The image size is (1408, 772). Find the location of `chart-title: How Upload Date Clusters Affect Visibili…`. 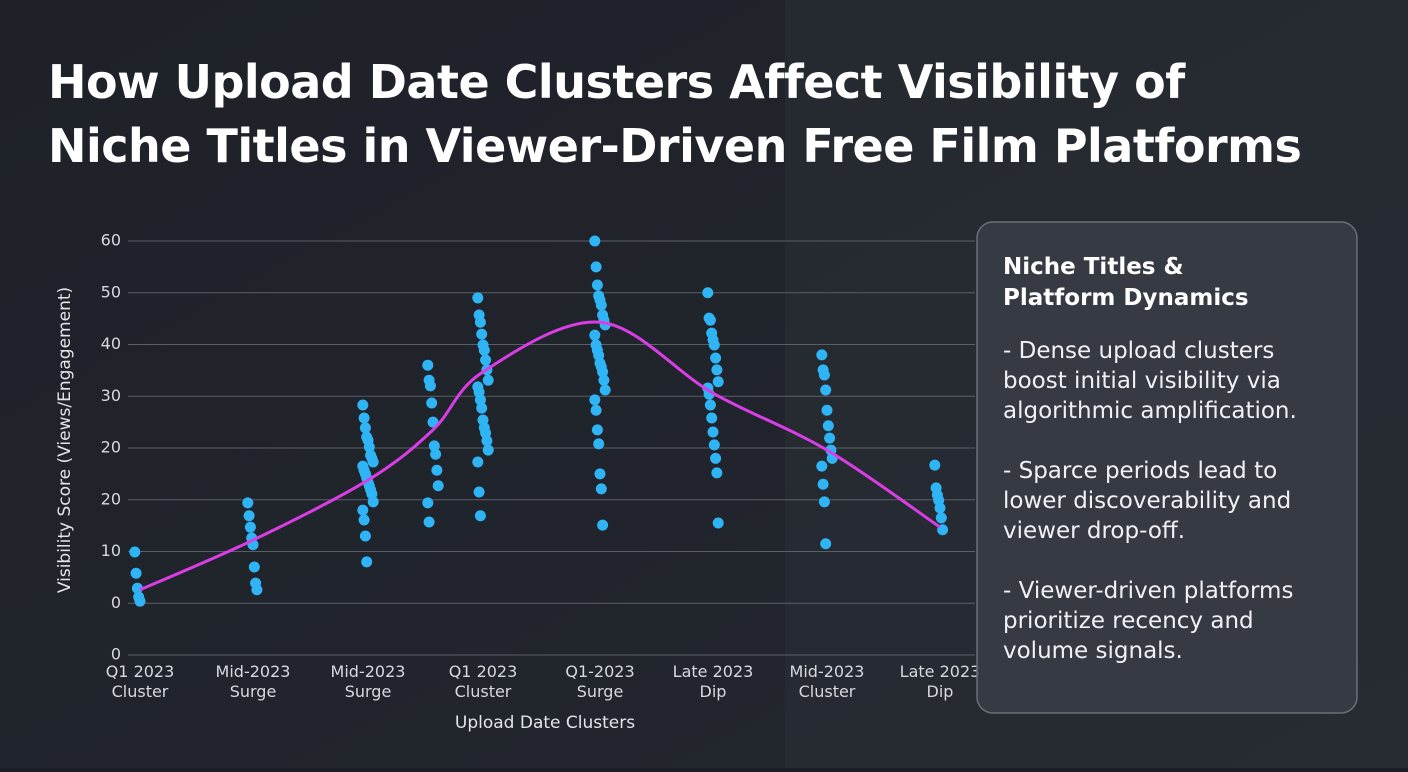

chart-title: How Upload Date Clusters Affect Visibili… is located at coordinates (617, 82).